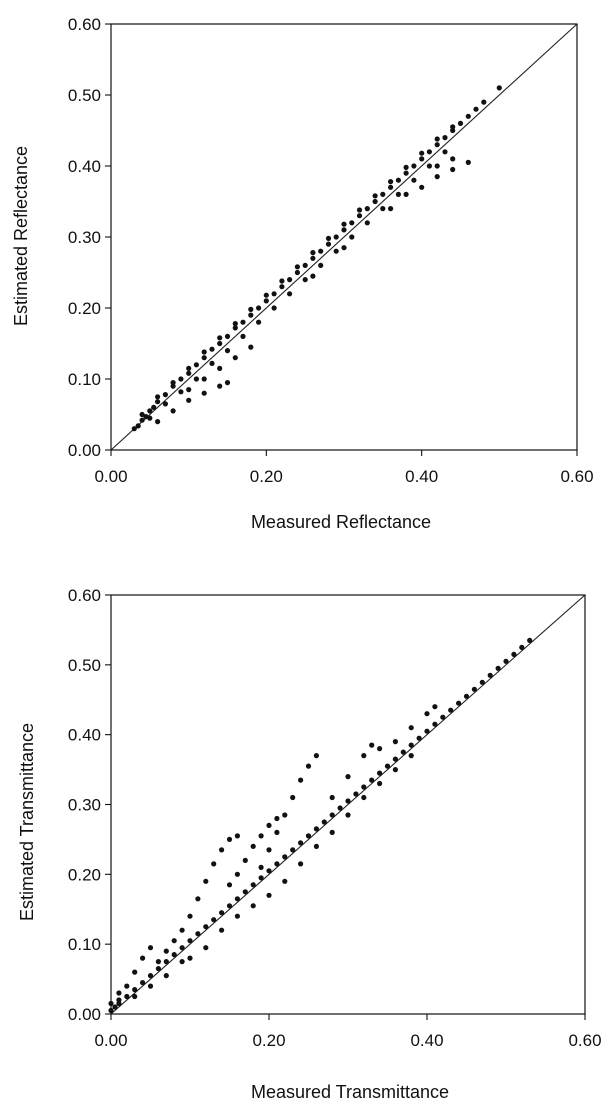 The height and width of the screenshot is (1104, 612). What do you see at coordinates (268, 1040) in the screenshot?
I see `transmittance-x-tick-label: 0.20` at bounding box center [268, 1040].